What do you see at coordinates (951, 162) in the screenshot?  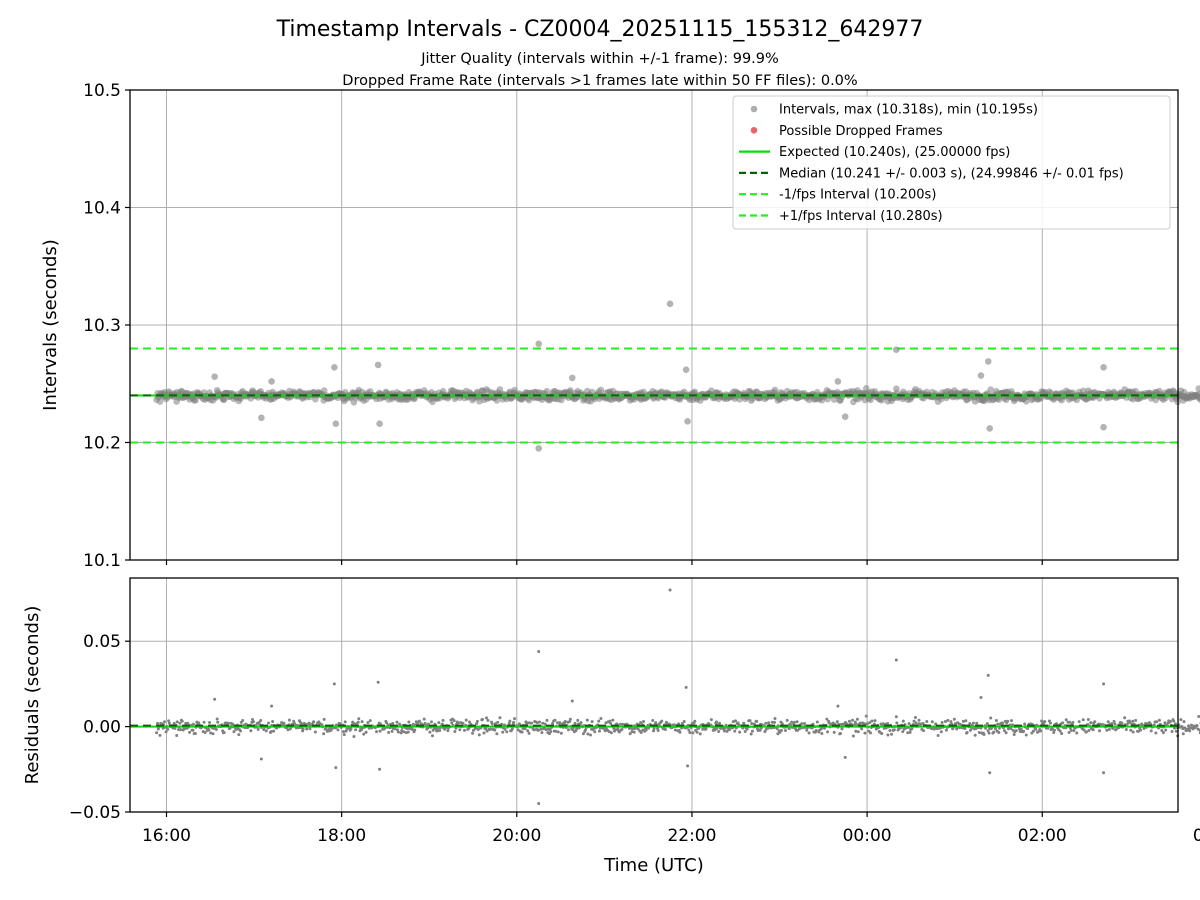 I see `legend-box` at bounding box center [951, 162].